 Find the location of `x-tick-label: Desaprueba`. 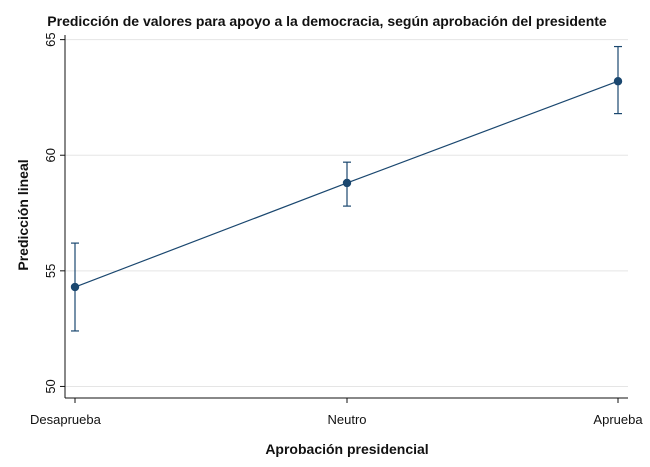

x-tick-label: Desaprueba is located at coordinates (66, 419).